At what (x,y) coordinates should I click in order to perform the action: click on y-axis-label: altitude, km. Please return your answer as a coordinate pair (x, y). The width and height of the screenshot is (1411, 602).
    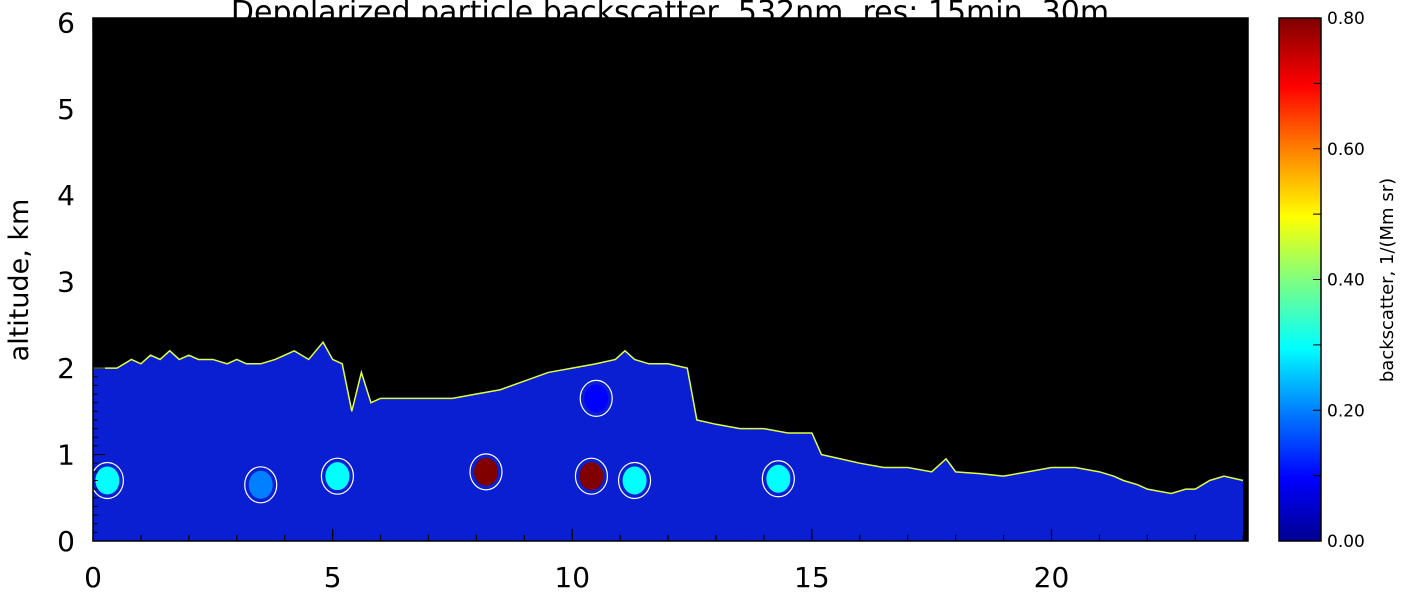
    Looking at the image, I should click on (19, 280).